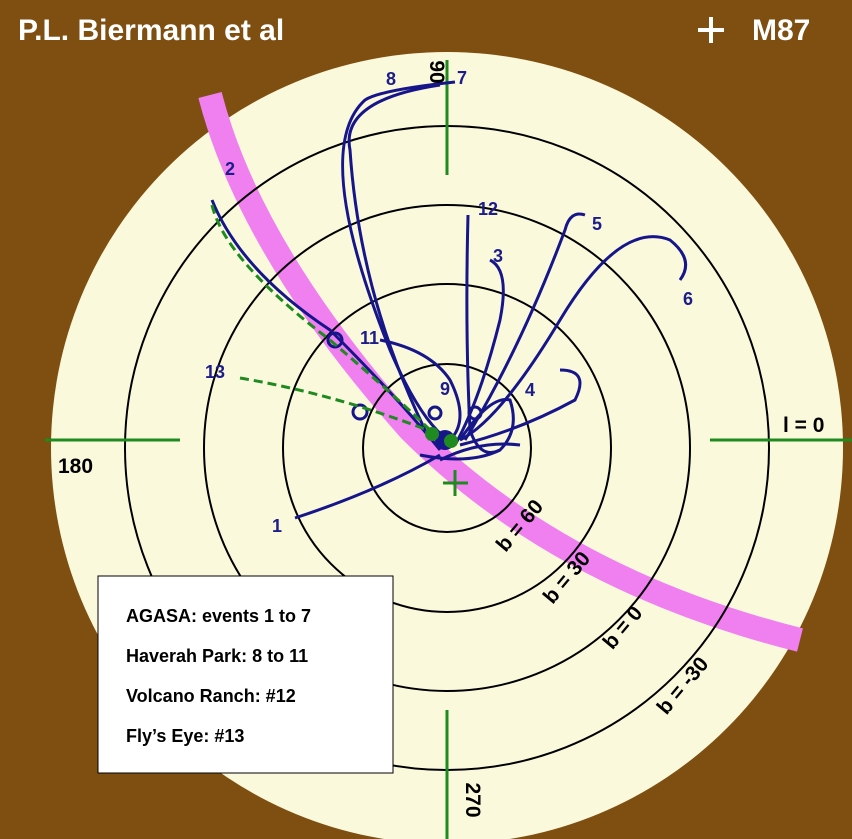 This screenshot has width=852, height=839. I want to click on legend-line: Haverah Park: 8 to 11, so click(217, 656).